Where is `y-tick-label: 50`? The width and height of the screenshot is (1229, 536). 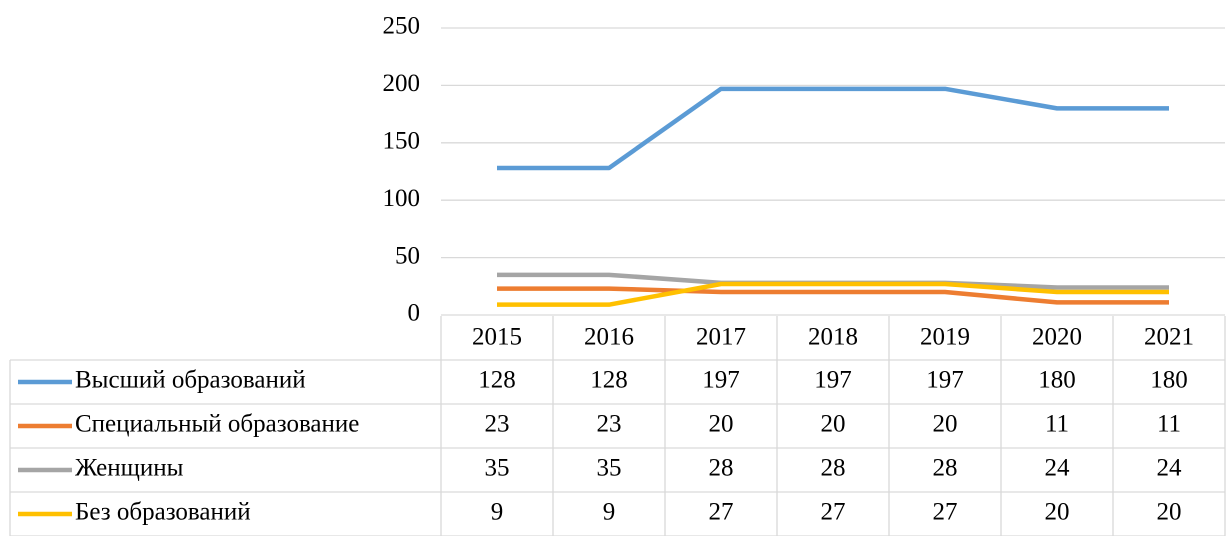
y-tick-label: 50 is located at coordinates (407, 255).